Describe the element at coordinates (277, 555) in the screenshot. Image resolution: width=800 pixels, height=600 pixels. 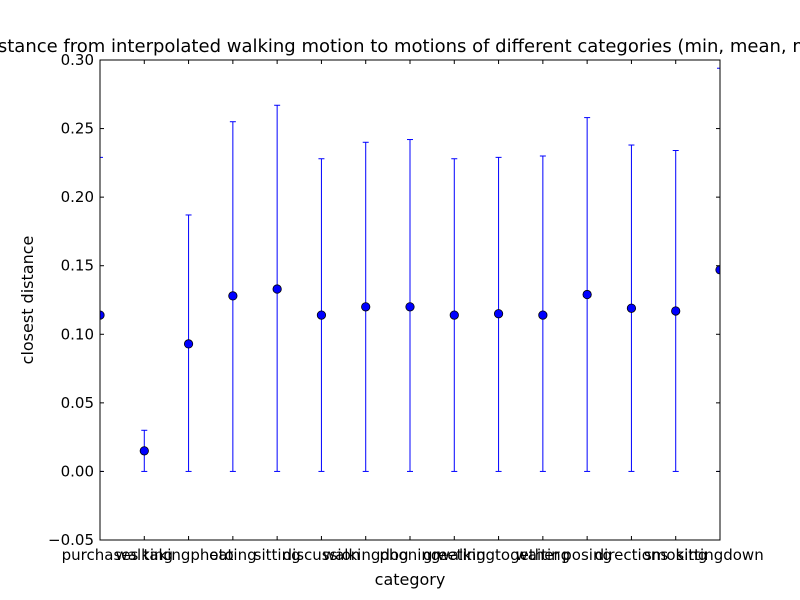
I see `x-tick-label: sitting` at that location.